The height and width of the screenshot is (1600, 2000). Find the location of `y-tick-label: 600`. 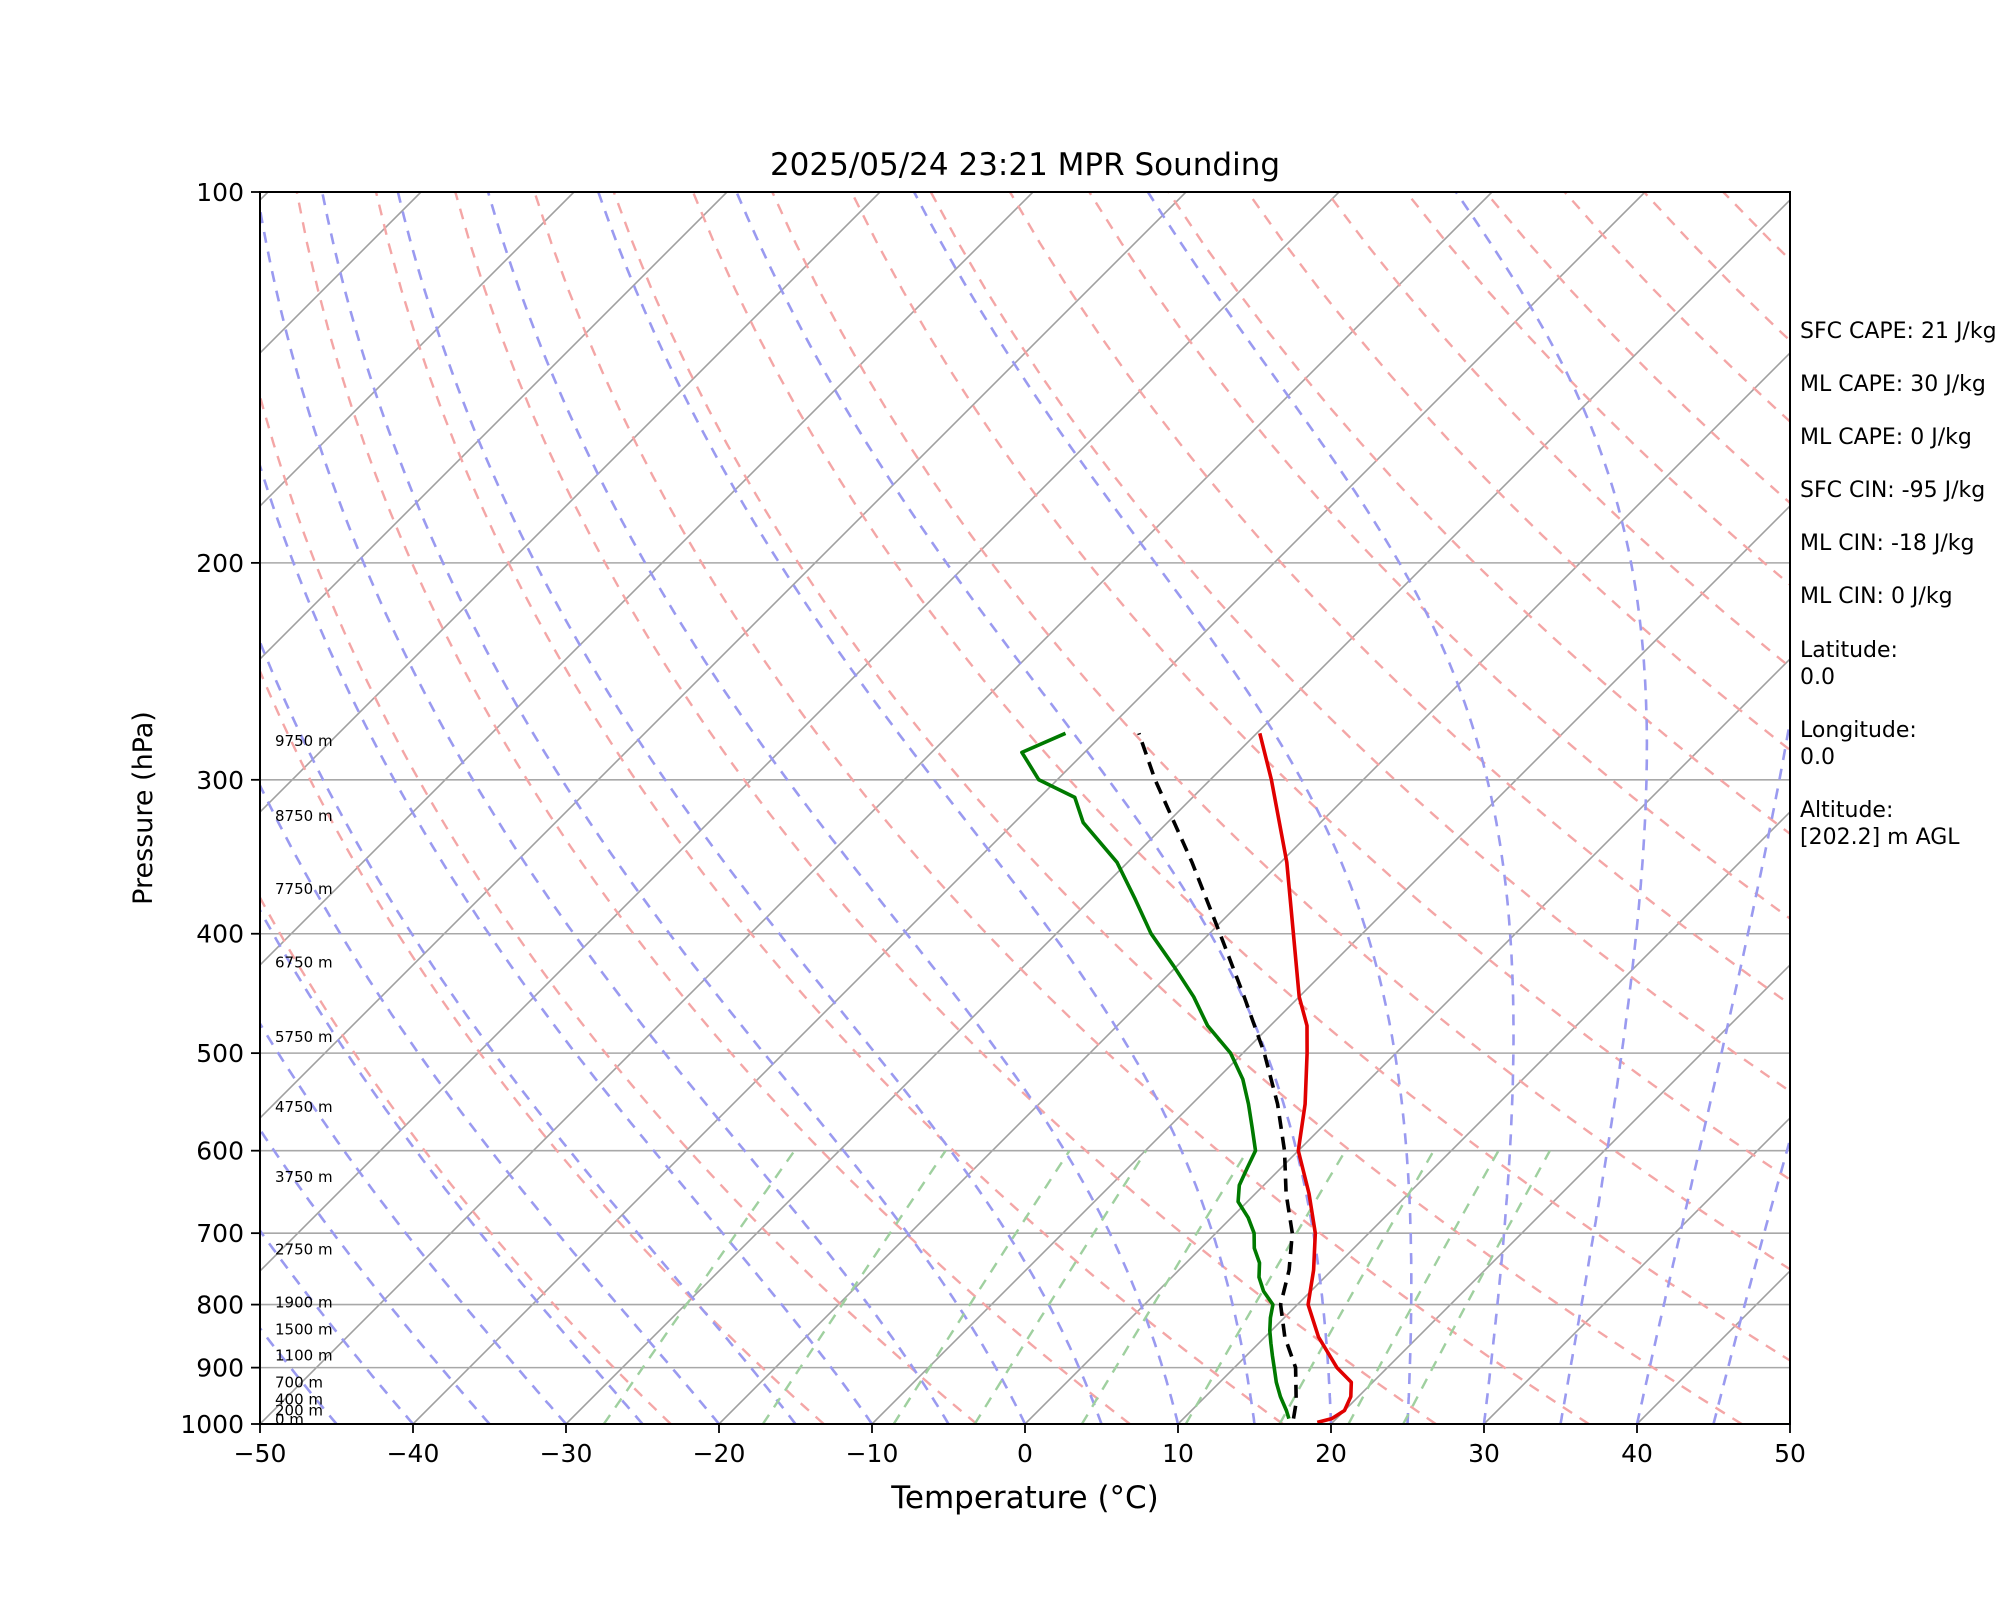

y-tick-label: 600 is located at coordinates (220, 1151).